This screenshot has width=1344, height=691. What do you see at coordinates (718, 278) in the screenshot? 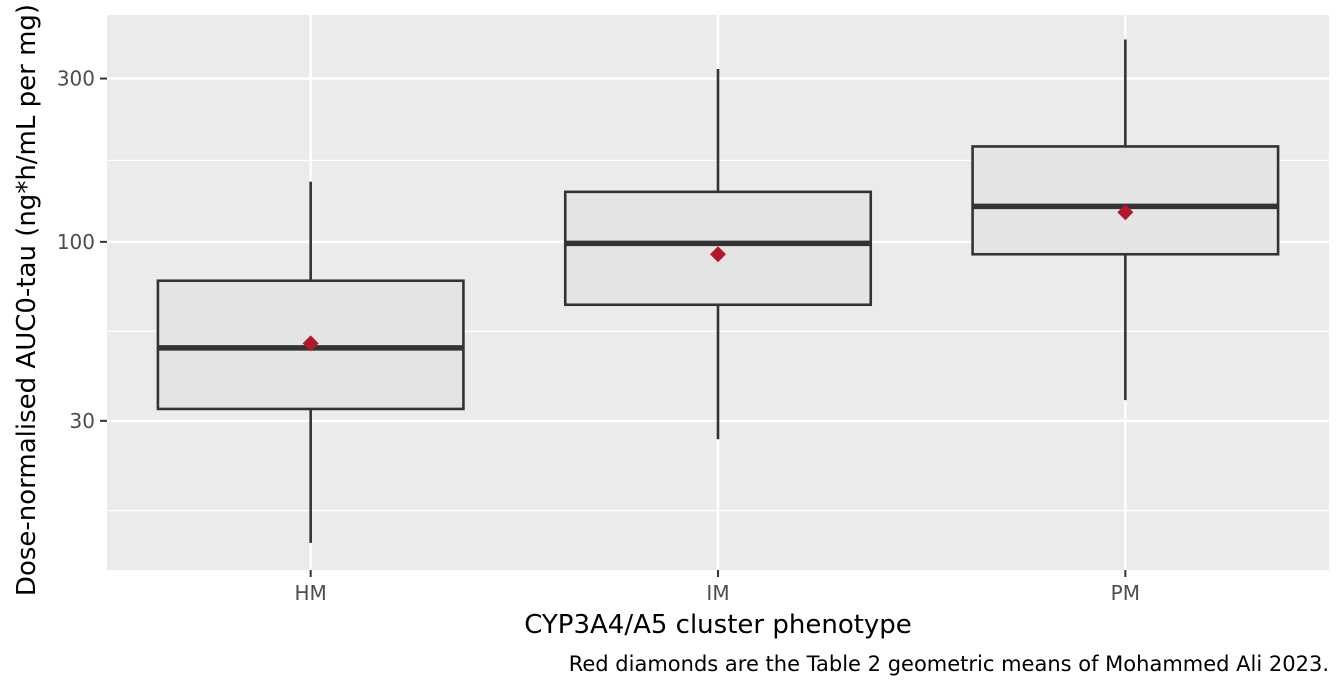
I see `mean-markers` at bounding box center [718, 278].